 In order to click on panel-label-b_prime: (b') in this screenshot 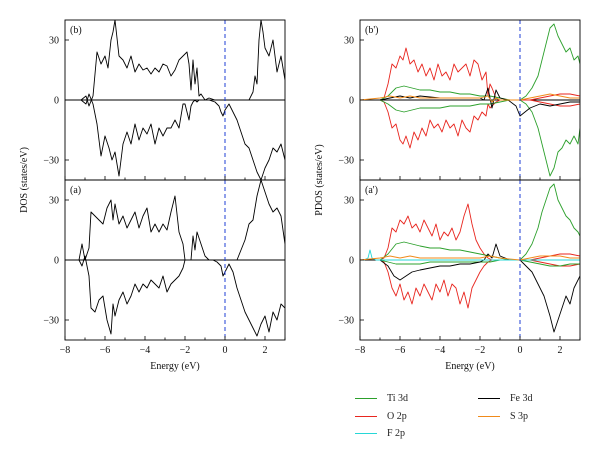, I will do `click(371, 30)`.